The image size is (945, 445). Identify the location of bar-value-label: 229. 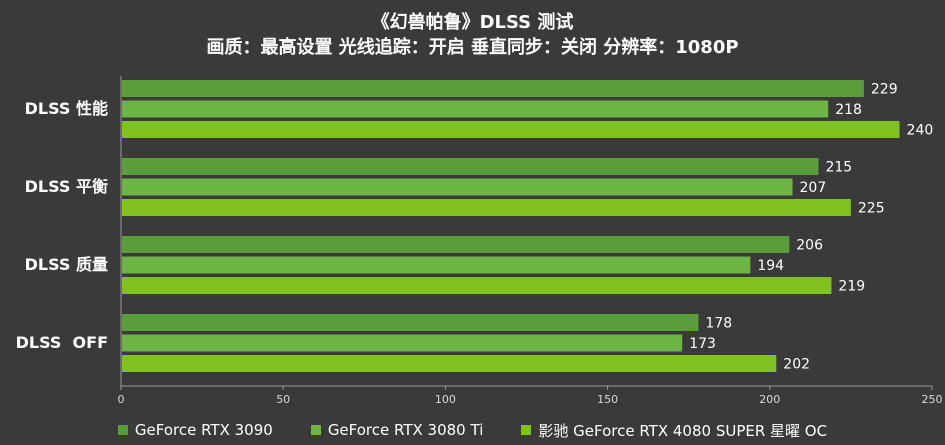
(884, 90).